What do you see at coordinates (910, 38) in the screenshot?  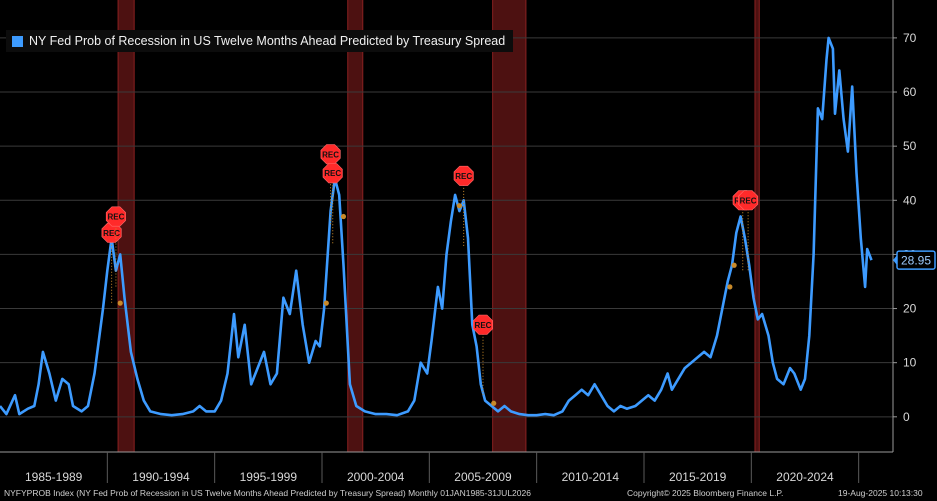 I see `y-tick-label: 70` at bounding box center [910, 38].